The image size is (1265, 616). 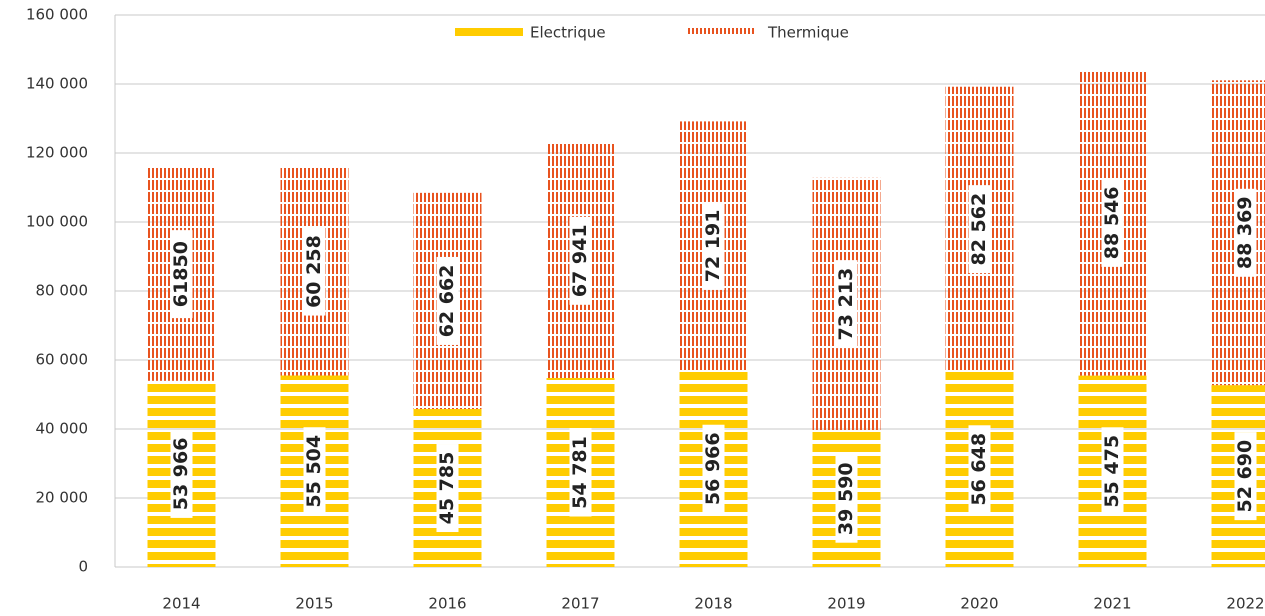 I want to click on data-label: 52 690, so click(x=1245, y=476).